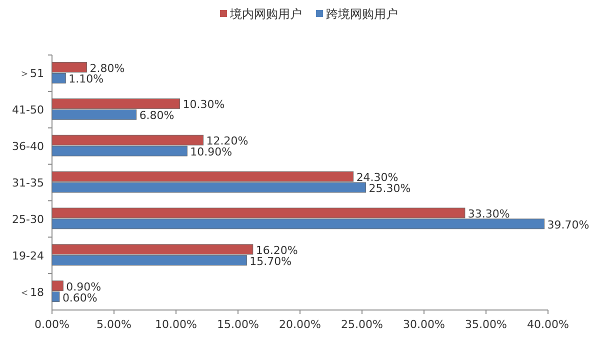 The width and height of the screenshot is (600, 344). Describe the element at coordinates (548, 324) in the screenshot. I see `x-tick-label: 40.00%` at that location.